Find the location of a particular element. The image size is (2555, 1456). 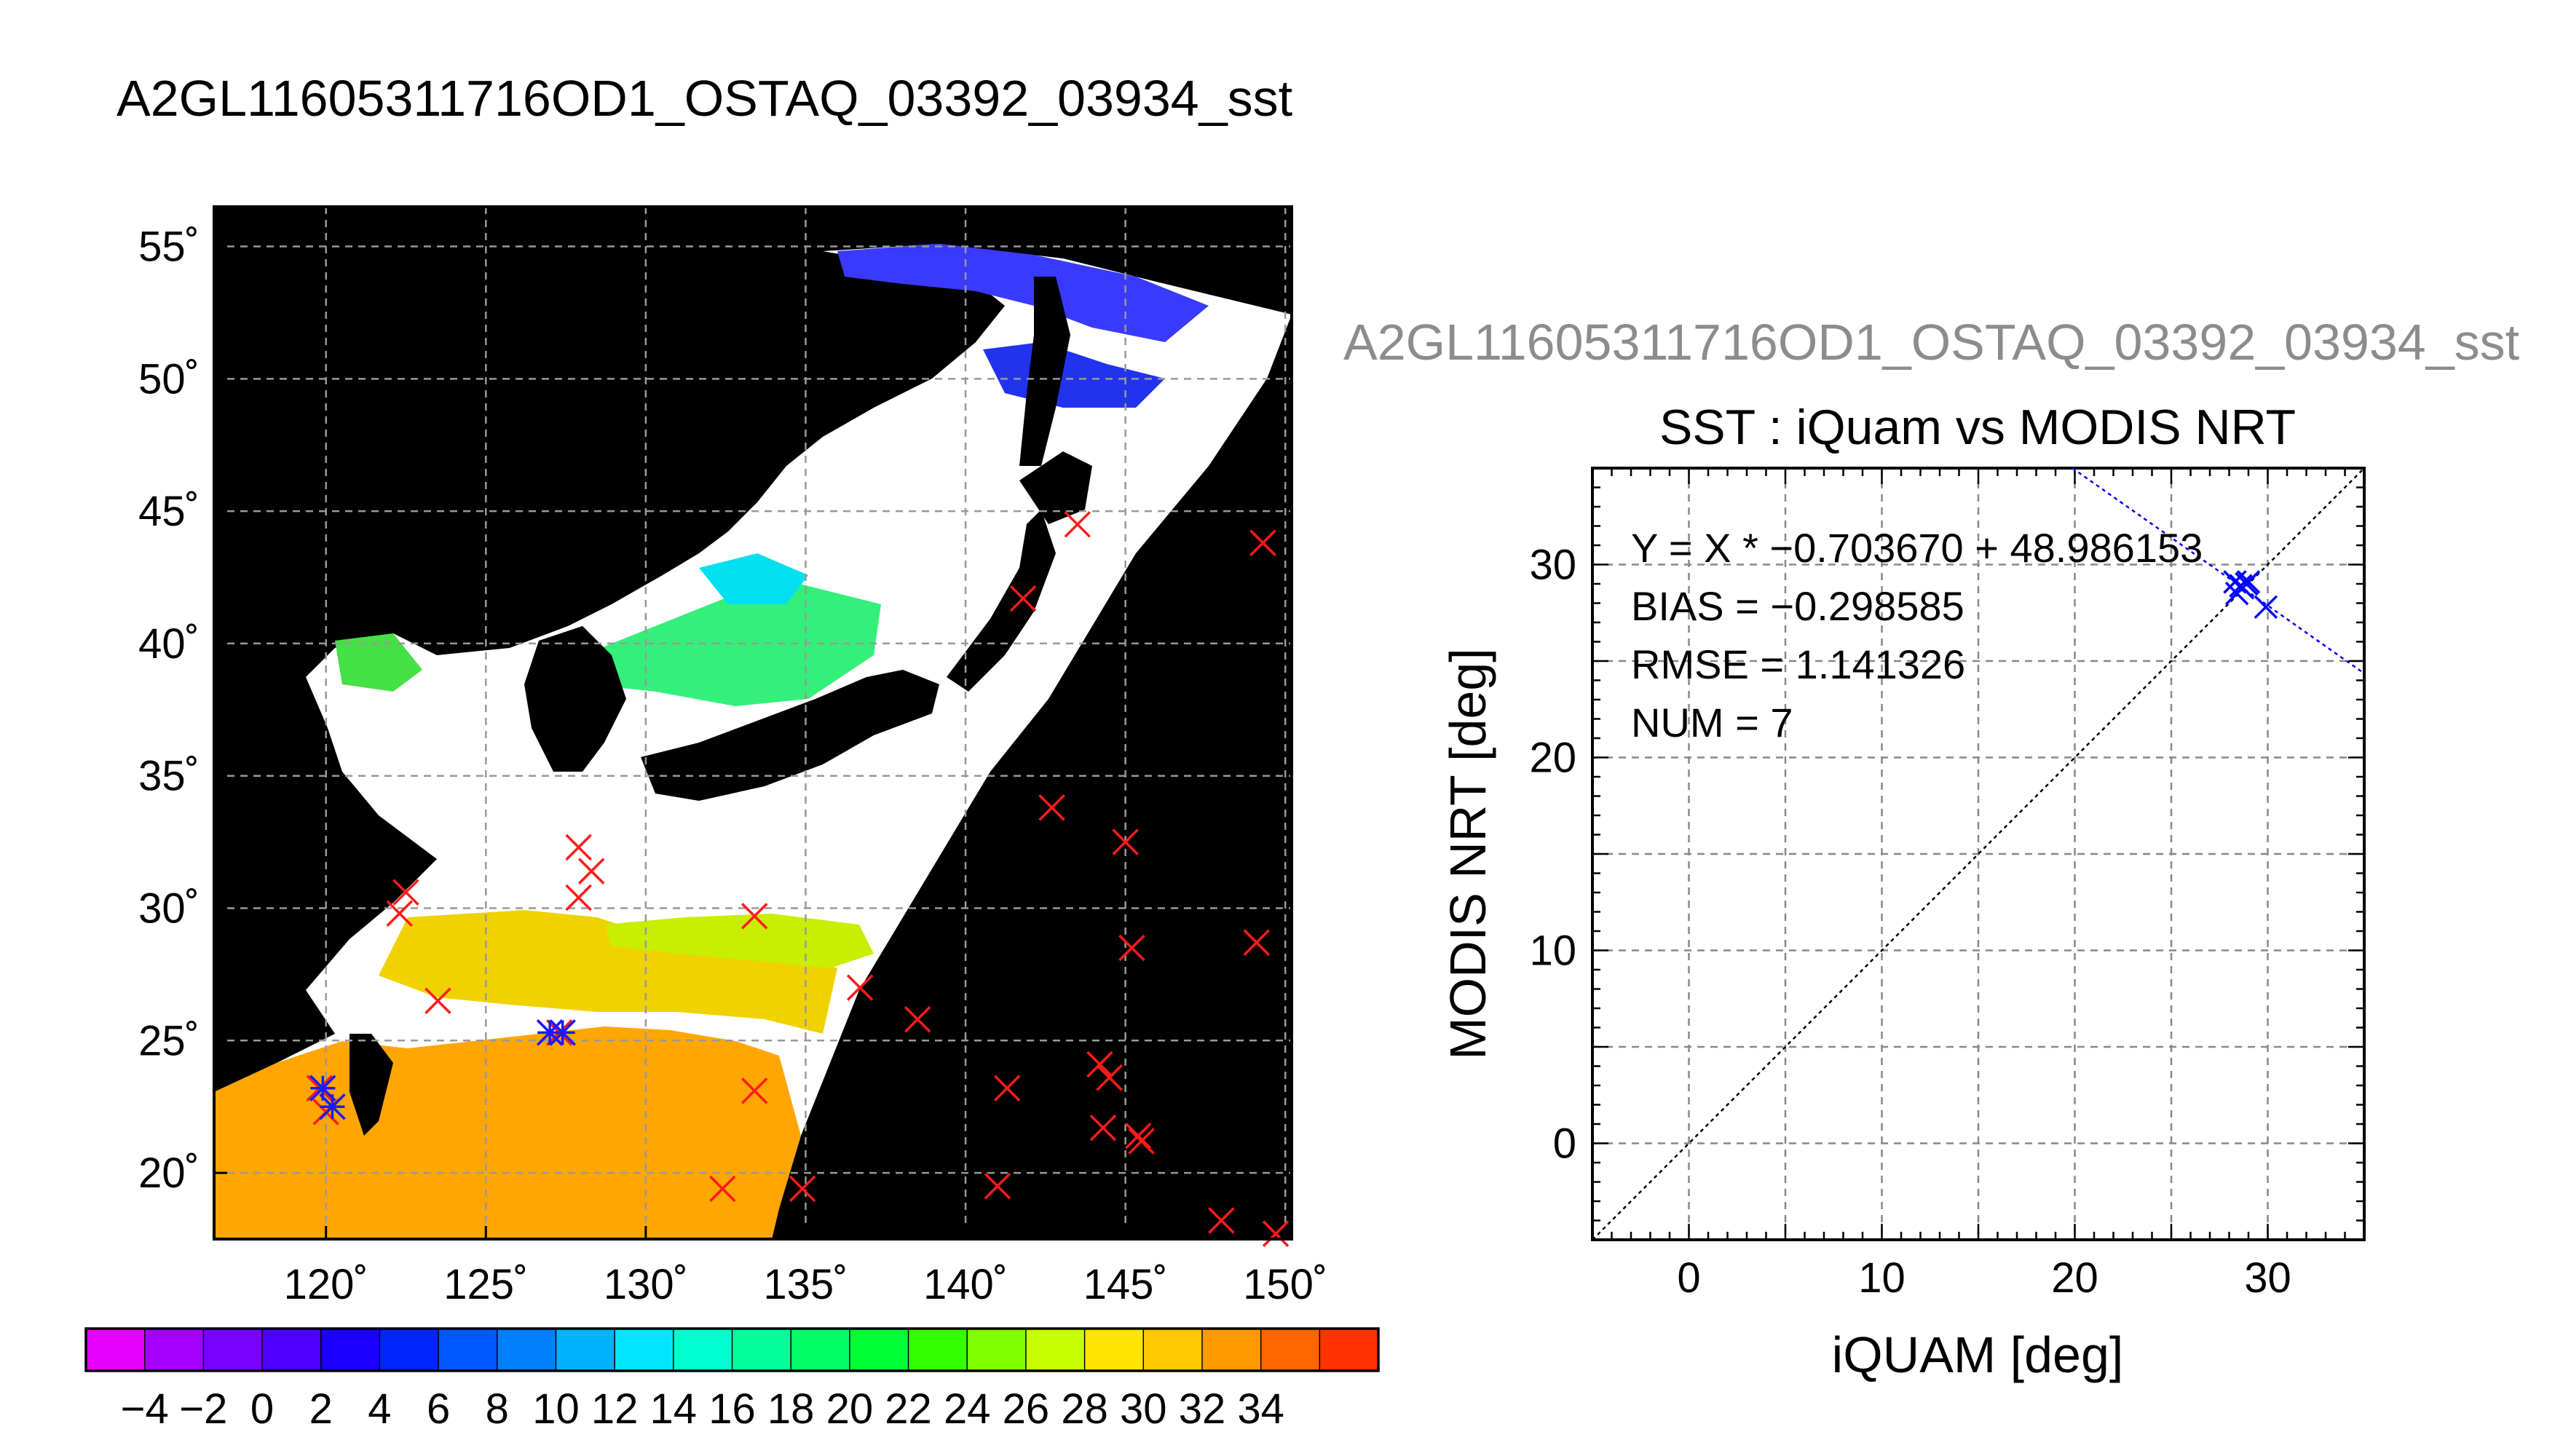

stats-bias: BIAS = −0.298585 is located at coordinates (1797, 606).